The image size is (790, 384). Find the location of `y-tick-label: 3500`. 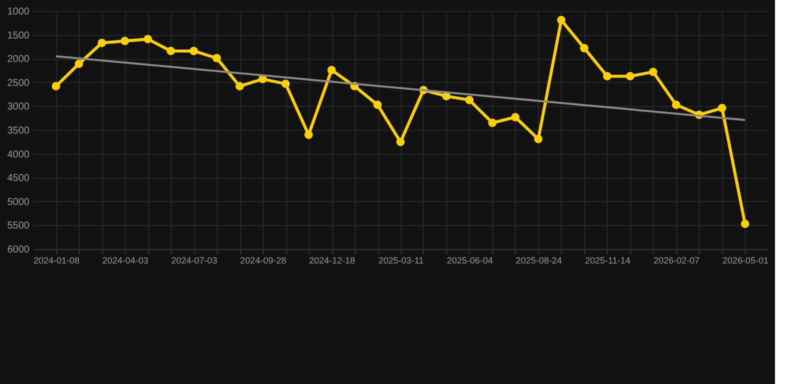

y-tick-label: 3500 is located at coordinates (18, 131).